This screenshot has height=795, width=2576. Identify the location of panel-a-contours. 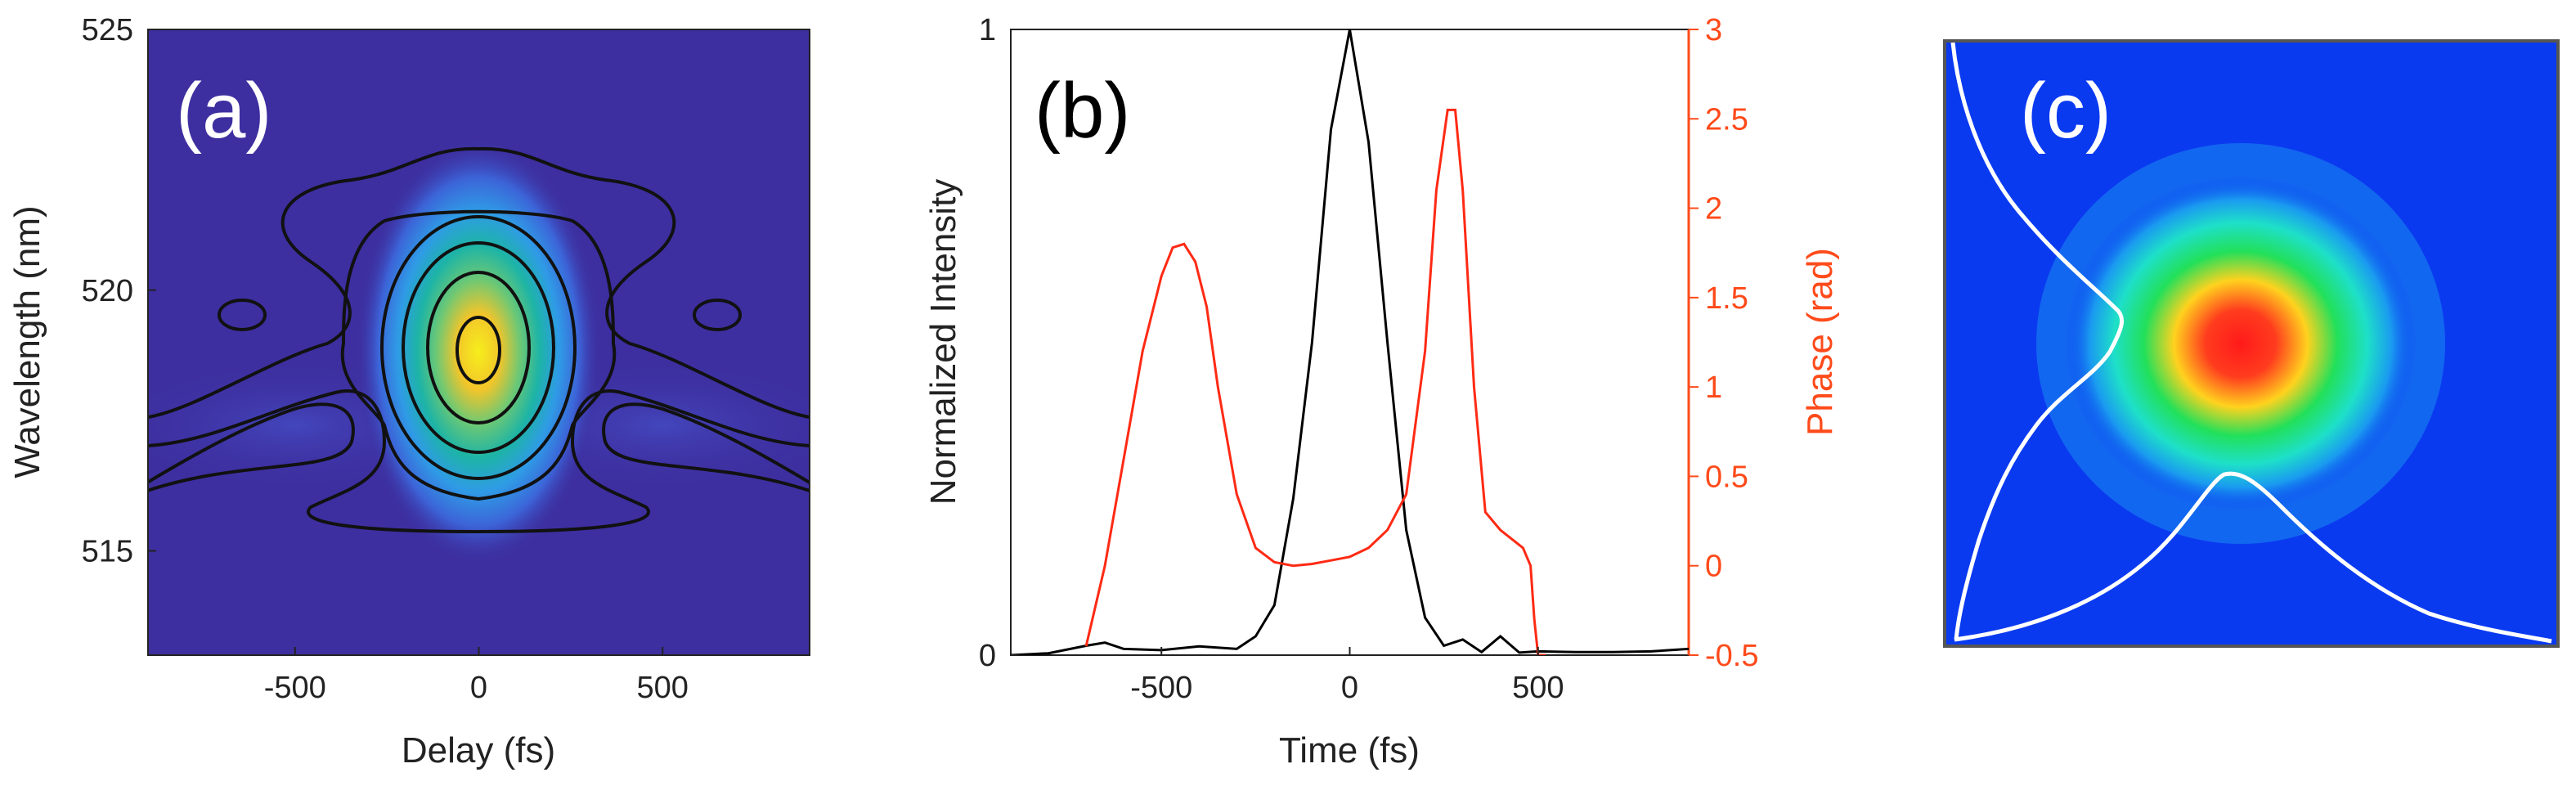
(479, 340).